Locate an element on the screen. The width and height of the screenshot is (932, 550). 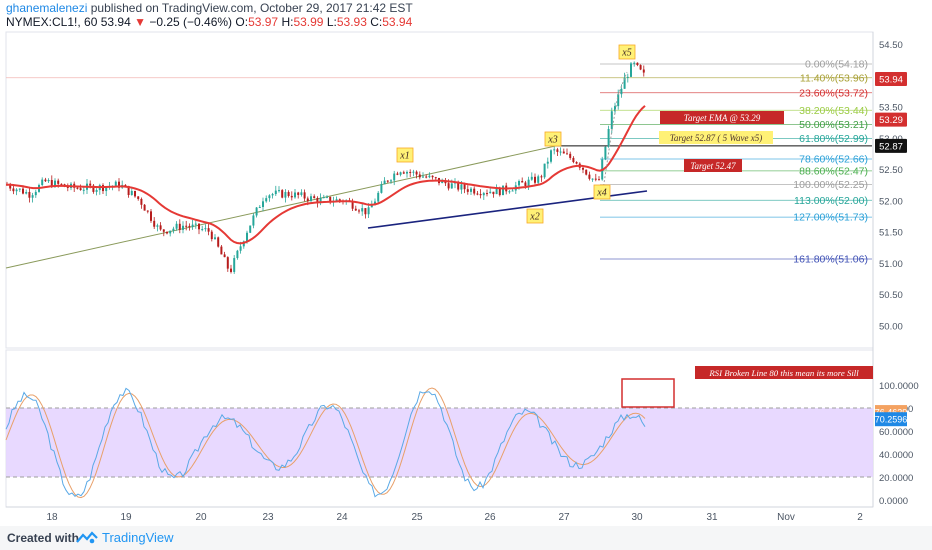
rsi-tick-label: 100.0000 is located at coordinates (899, 386).